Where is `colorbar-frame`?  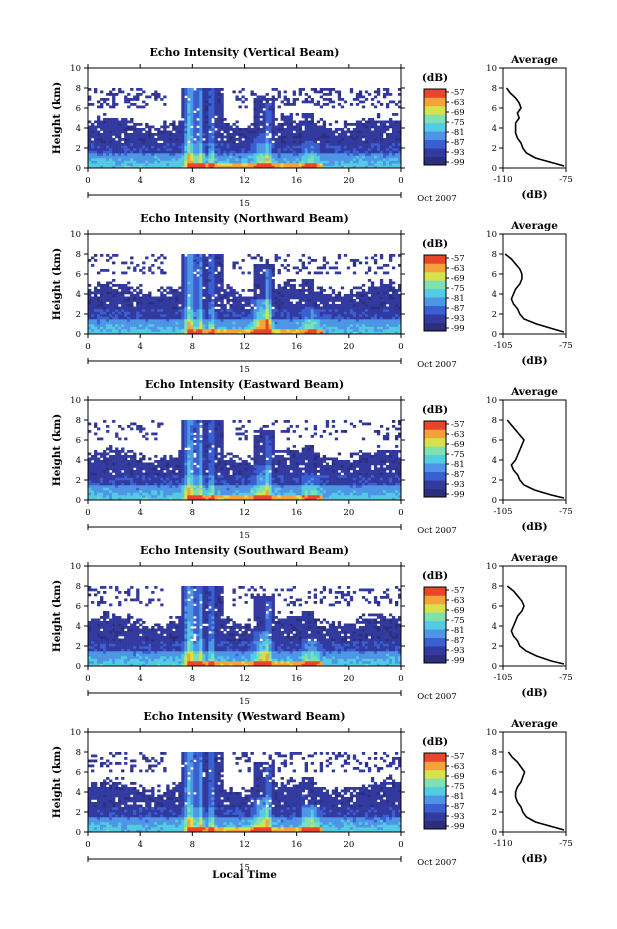 colorbar-frame is located at coordinates (435, 127).